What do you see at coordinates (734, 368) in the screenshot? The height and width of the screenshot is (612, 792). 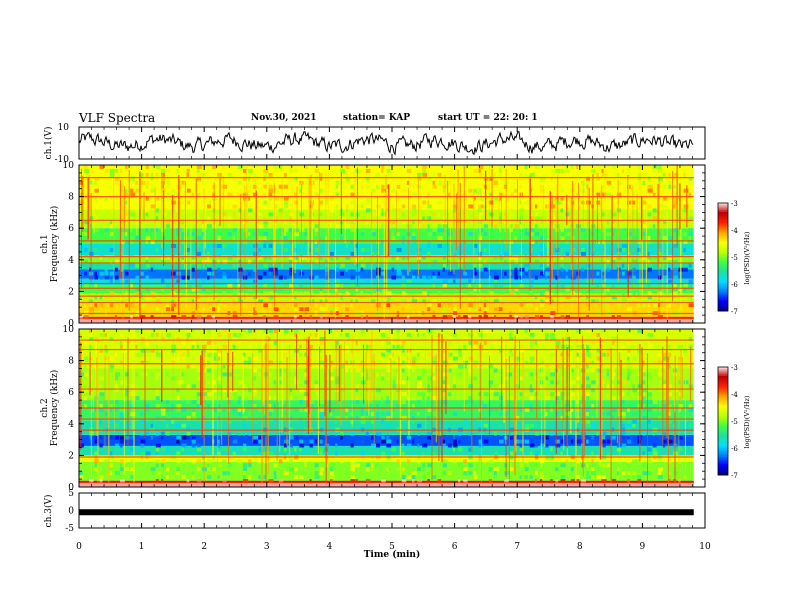 I see `colorbar-tick-label: -3` at bounding box center [734, 368].